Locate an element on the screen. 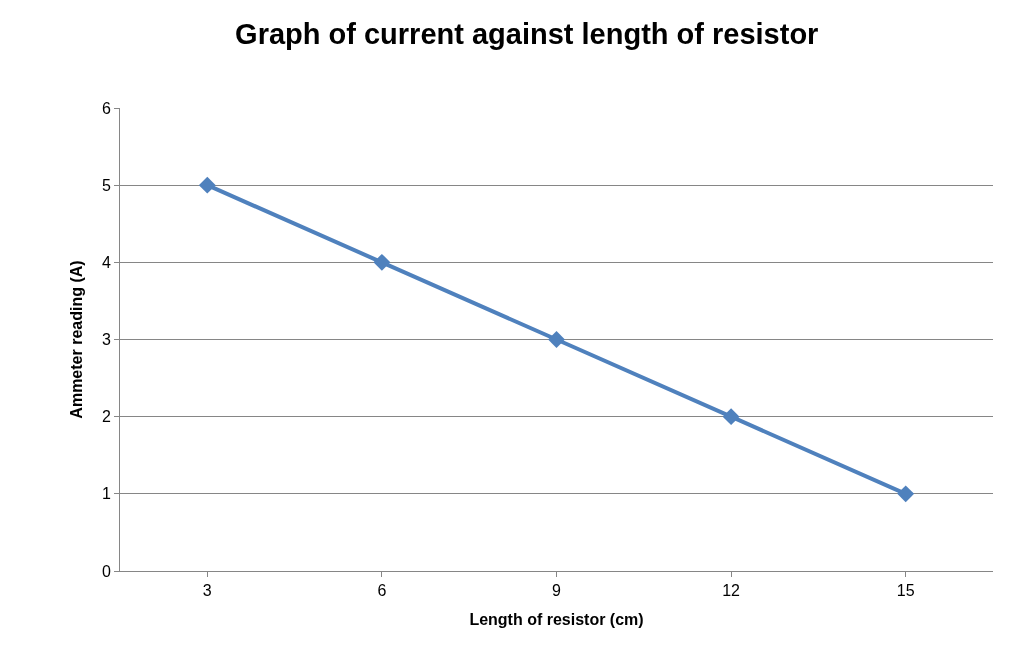 Image resolution: width=1013 pixels, height=671 pixels. y-tick-label: 1 is located at coordinates (106, 494).